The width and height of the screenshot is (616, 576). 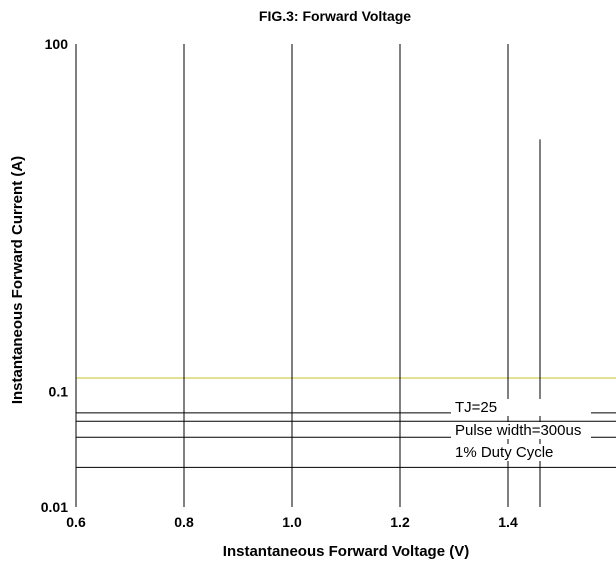 What do you see at coordinates (59, 391) in the screenshot?
I see `y-tick-label: 0.1` at bounding box center [59, 391].